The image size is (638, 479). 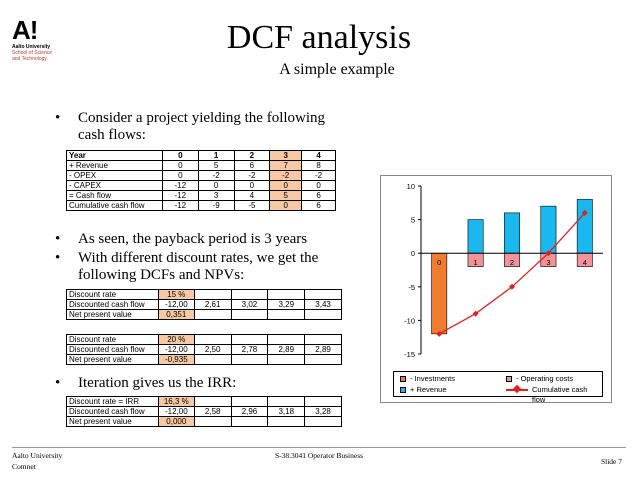 What do you see at coordinates (32, 53) in the screenshot?
I see `logo-line-2: School of Science` at bounding box center [32, 53].